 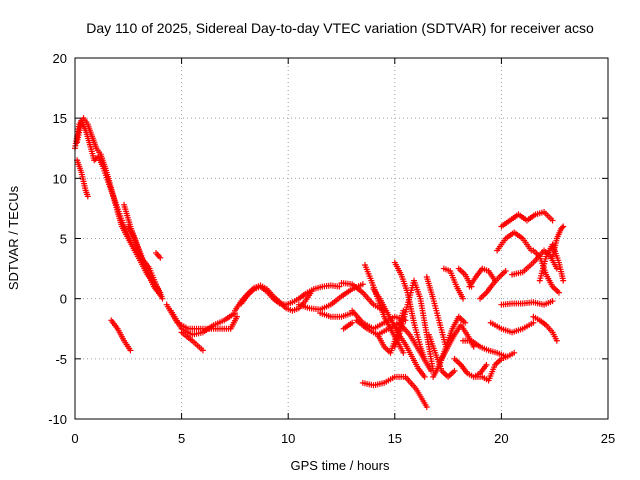 I want to click on x-tick-label: 15, so click(x=395, y=438).